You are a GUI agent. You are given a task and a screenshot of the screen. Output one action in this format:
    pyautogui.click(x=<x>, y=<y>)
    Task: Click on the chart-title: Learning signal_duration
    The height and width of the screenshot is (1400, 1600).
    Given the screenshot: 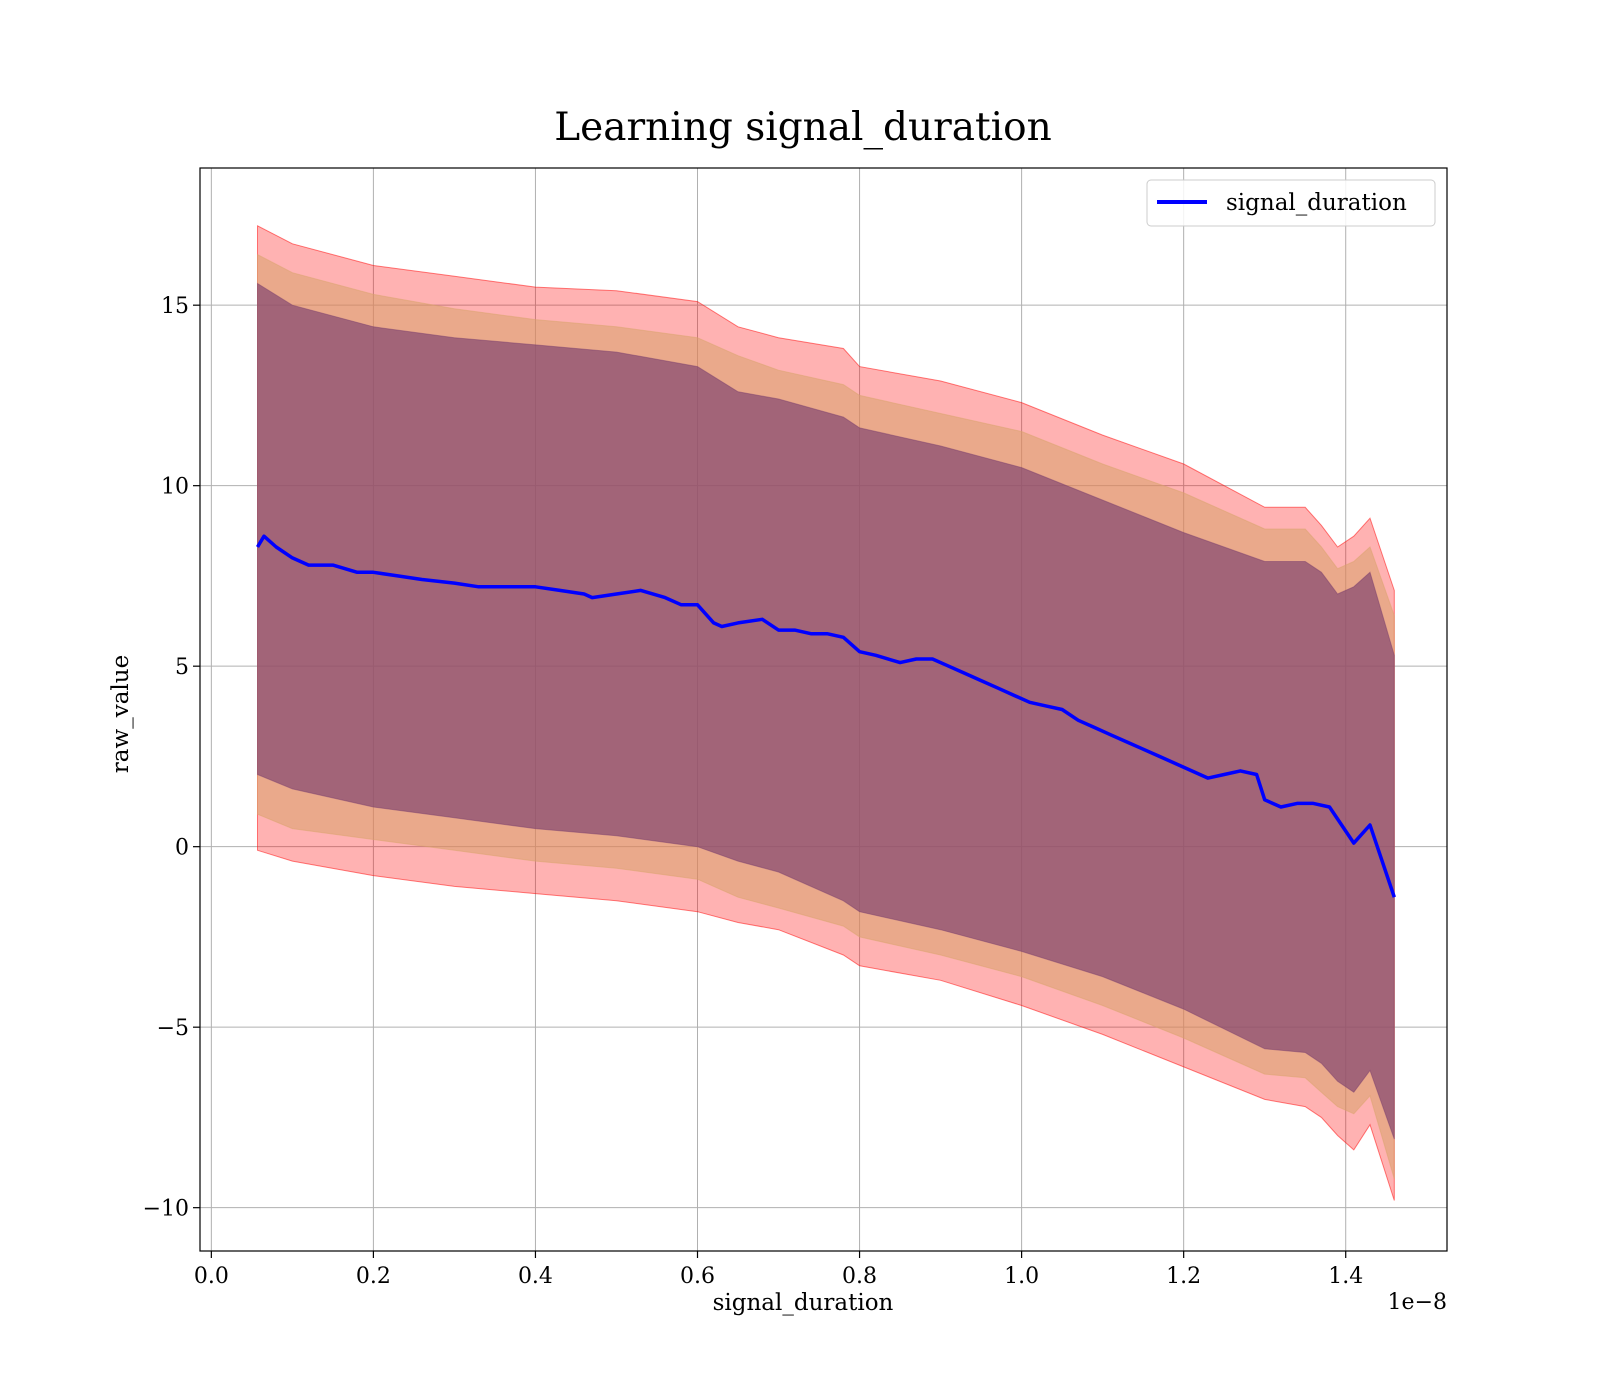 What is the action you would take?
    pyautogui.click(x=802, y=127)
    